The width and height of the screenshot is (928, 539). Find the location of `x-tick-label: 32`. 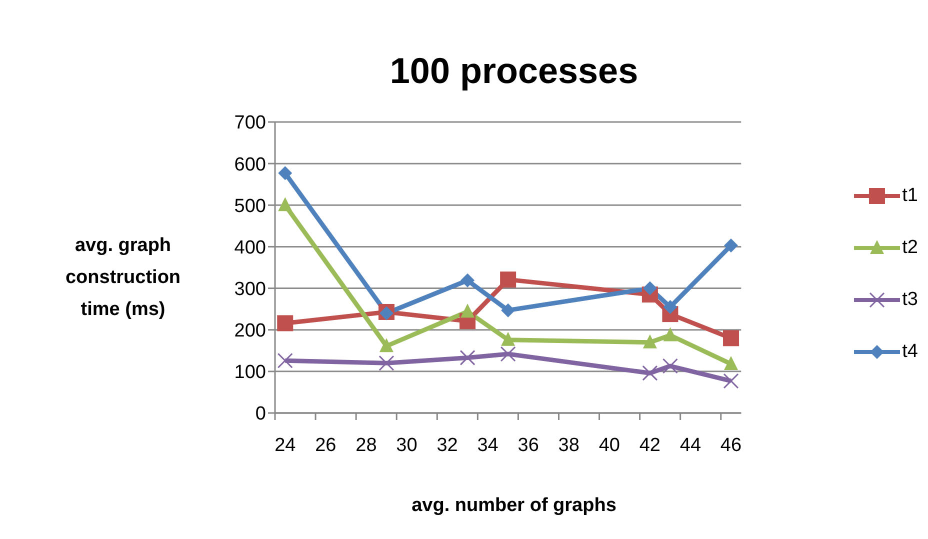

x-tick-label: 32 is located at coordinates (447, 445).